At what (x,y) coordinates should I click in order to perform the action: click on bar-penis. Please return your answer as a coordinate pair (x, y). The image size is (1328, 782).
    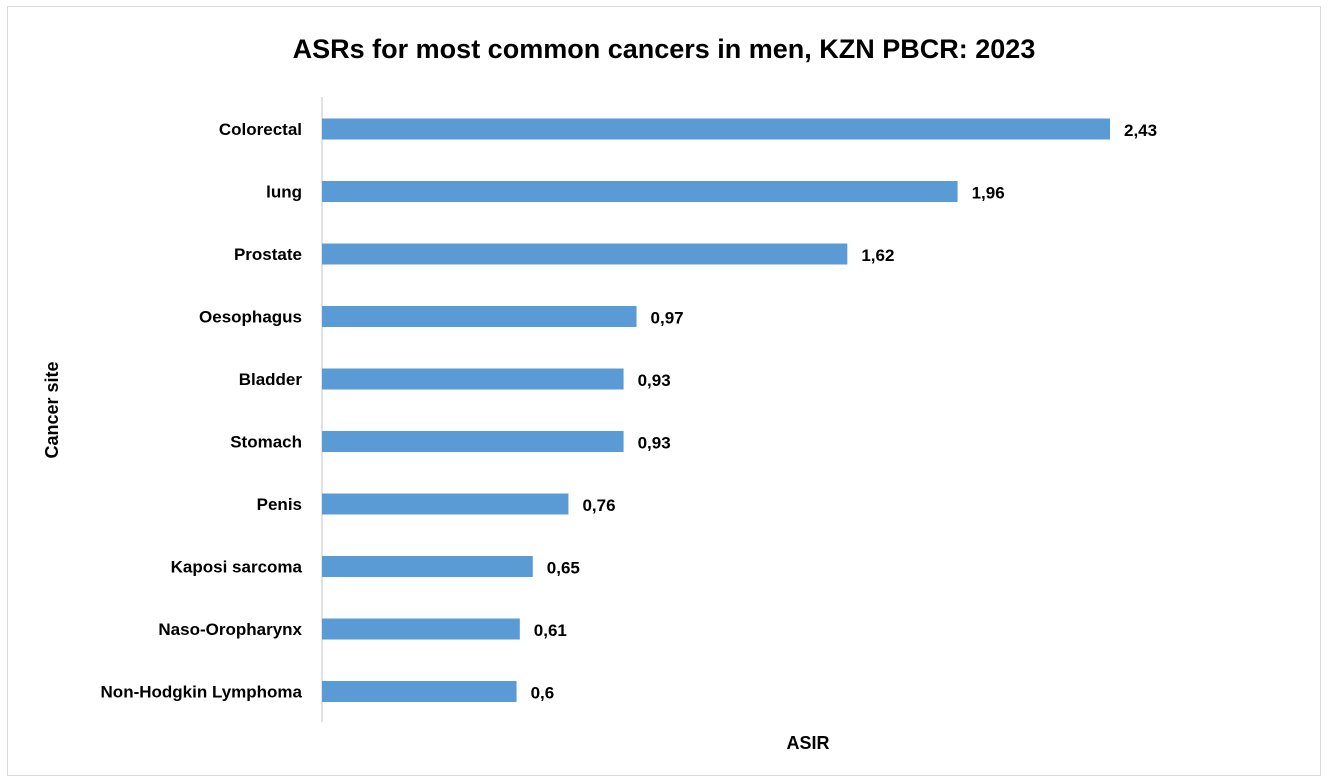
    Looking at the image, I should click on (445, 504).